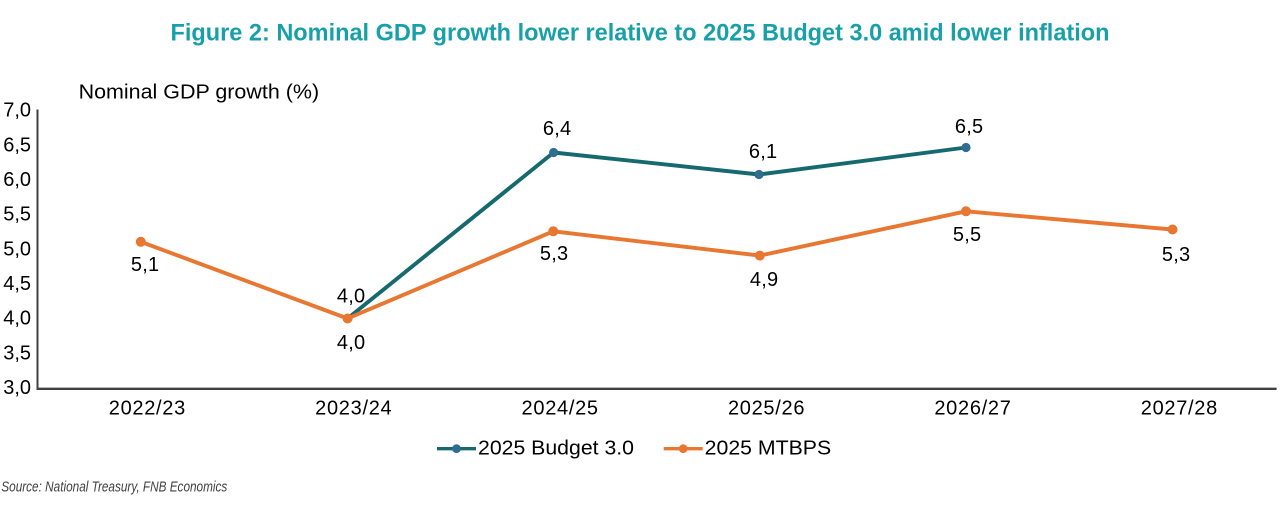 This screenshot has height=525, width=1280. Describe the element at coordinates (17, 249) in the screenshot. I see `svg-text: 5,0` at that location.